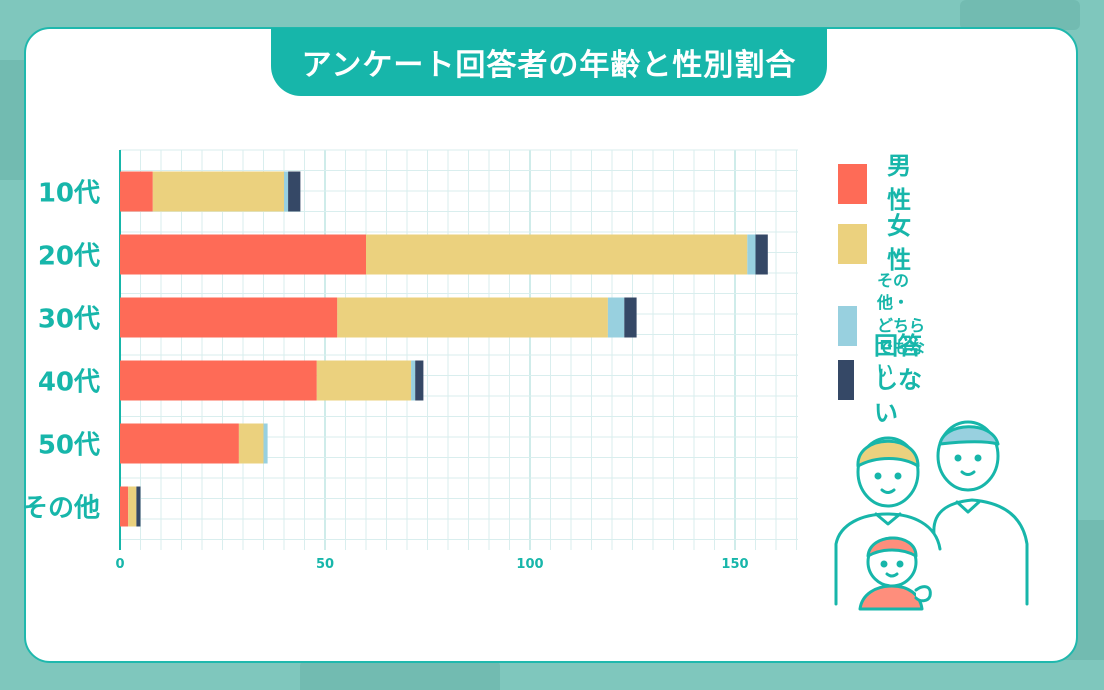  I want to click on legend-item: 男性, so click(880, 183).